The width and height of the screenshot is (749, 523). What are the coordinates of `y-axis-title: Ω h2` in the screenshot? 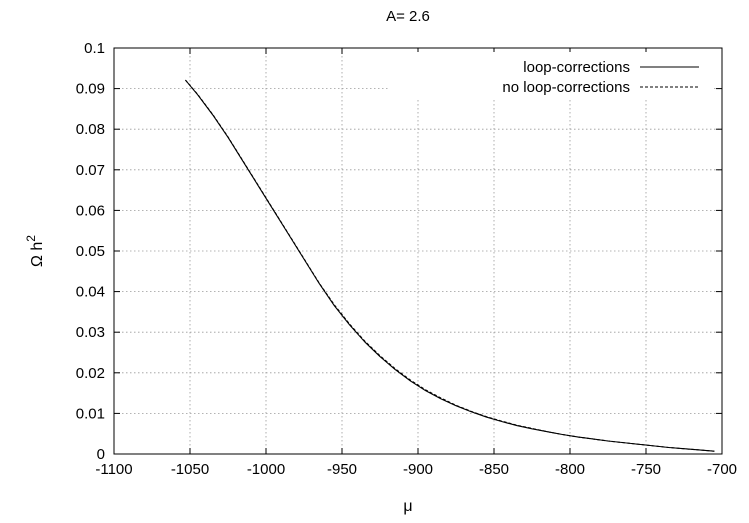 It's located at (35, 251).